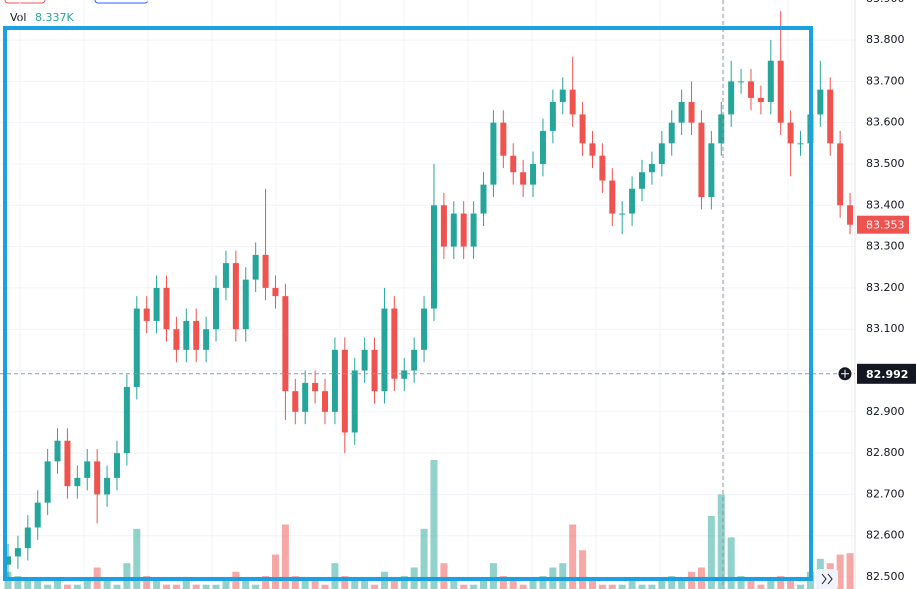 The image size is (916, 589). Describe the element at coordinates (885, 411) in the screenshot. I see `y-tick-label: 82.900` at that location.